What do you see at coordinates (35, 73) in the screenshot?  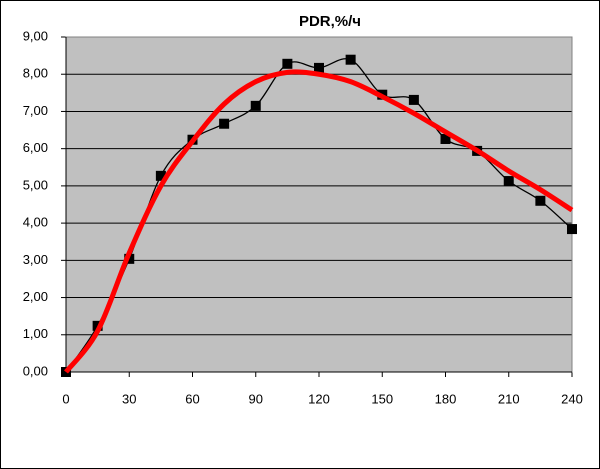 I see `y-tick-label: 8,00` at bounding box center [35, 73].